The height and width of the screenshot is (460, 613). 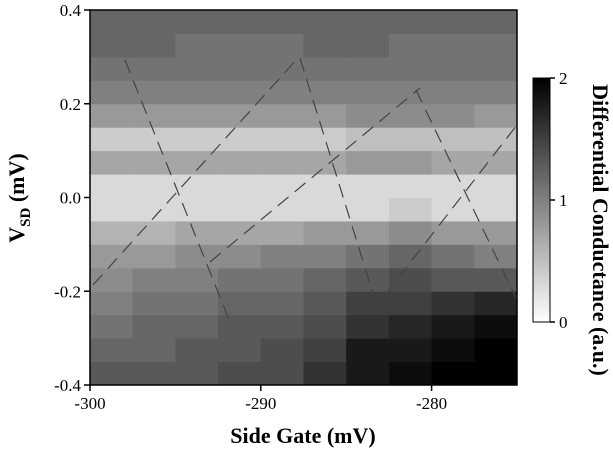 I want to click on y-tick-label: -0.4, so click(x=67, y=385).